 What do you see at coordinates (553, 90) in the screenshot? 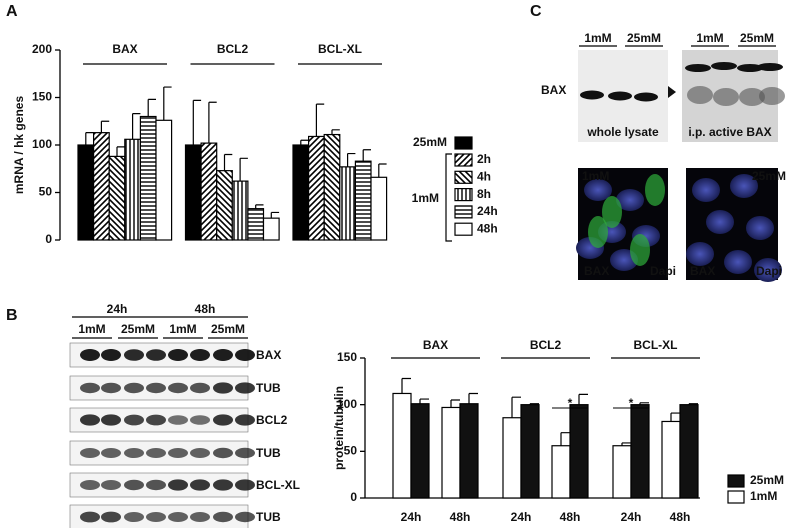
I see `band-label: BAX` at bounding box center [553, 90].